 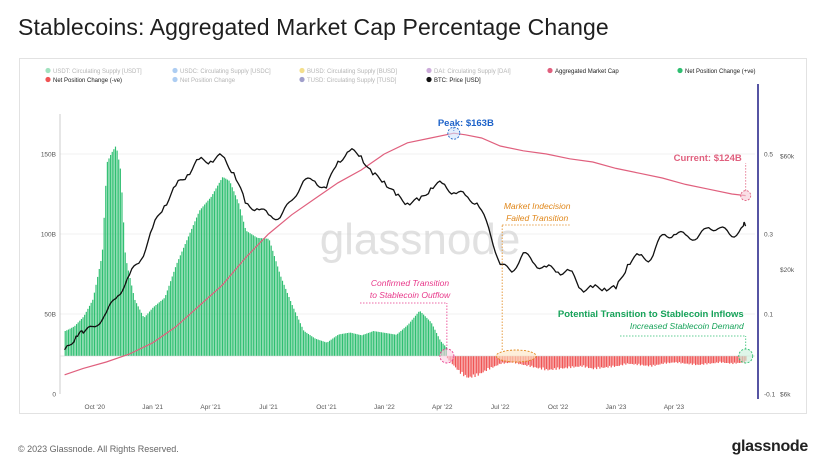 What do you see at coordinates (152, 407) in the screenshot?
I see `x-axis-tick-label: Jan '21` at bounding box center [152, 407].